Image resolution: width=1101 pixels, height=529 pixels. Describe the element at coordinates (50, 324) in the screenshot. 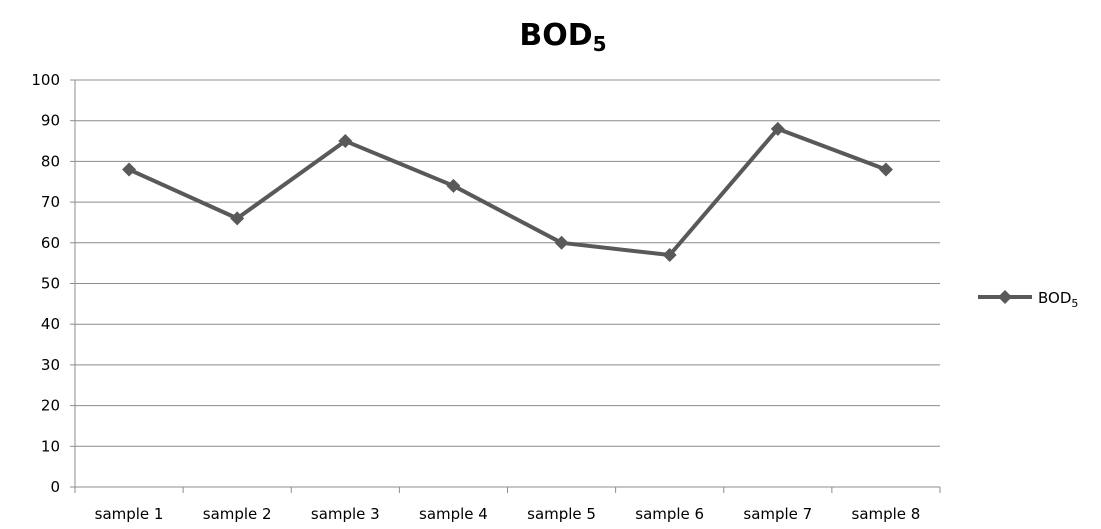

I see `y-tick-label: 40` at that location.